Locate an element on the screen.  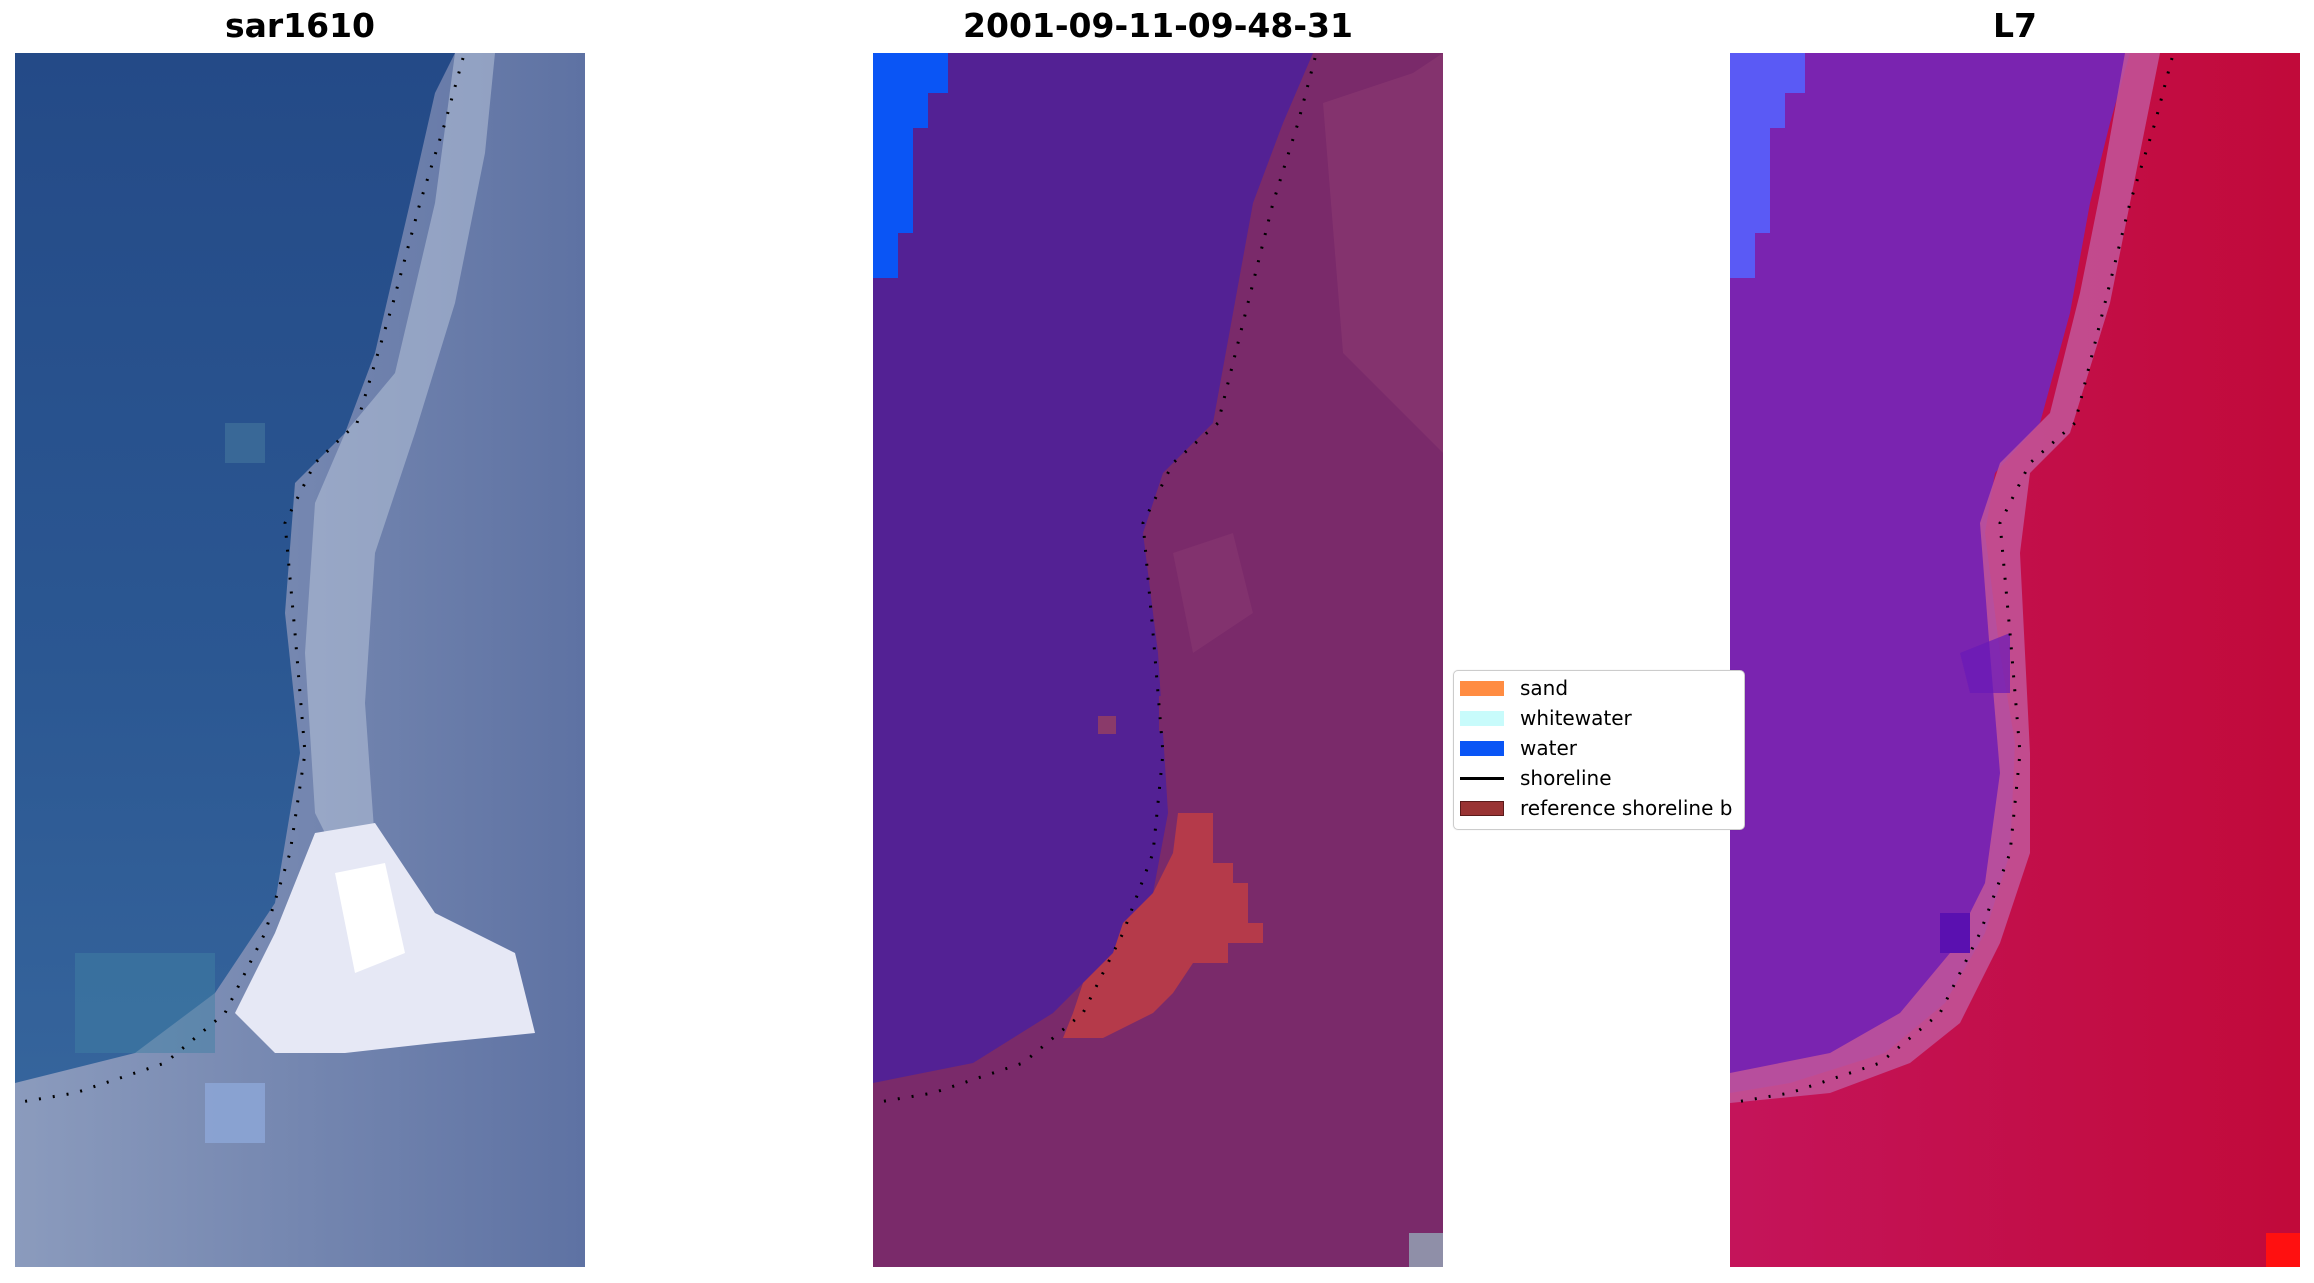
panel-title-l7: L7 is located at coordinates (2015, 25).